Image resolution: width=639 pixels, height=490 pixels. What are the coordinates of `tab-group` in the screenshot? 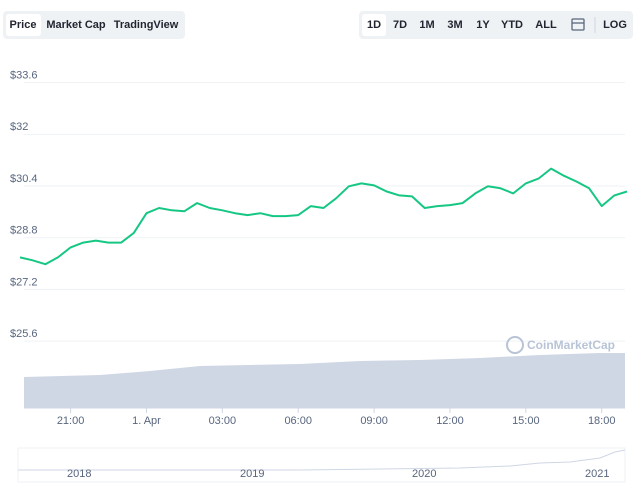 It's located at (94, 25).